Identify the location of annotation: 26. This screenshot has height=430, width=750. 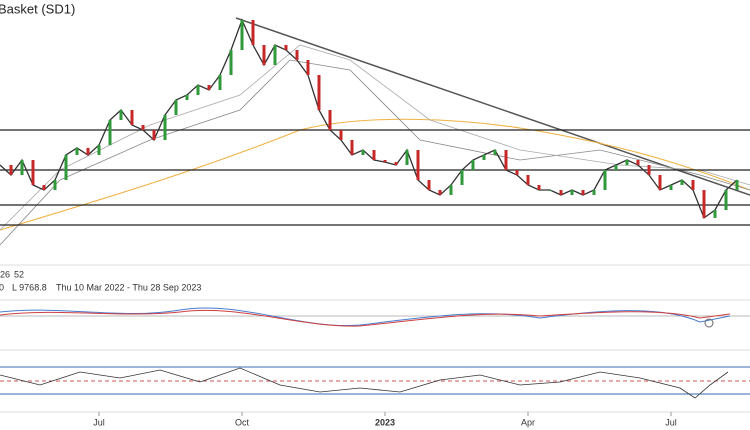
(5, 274).